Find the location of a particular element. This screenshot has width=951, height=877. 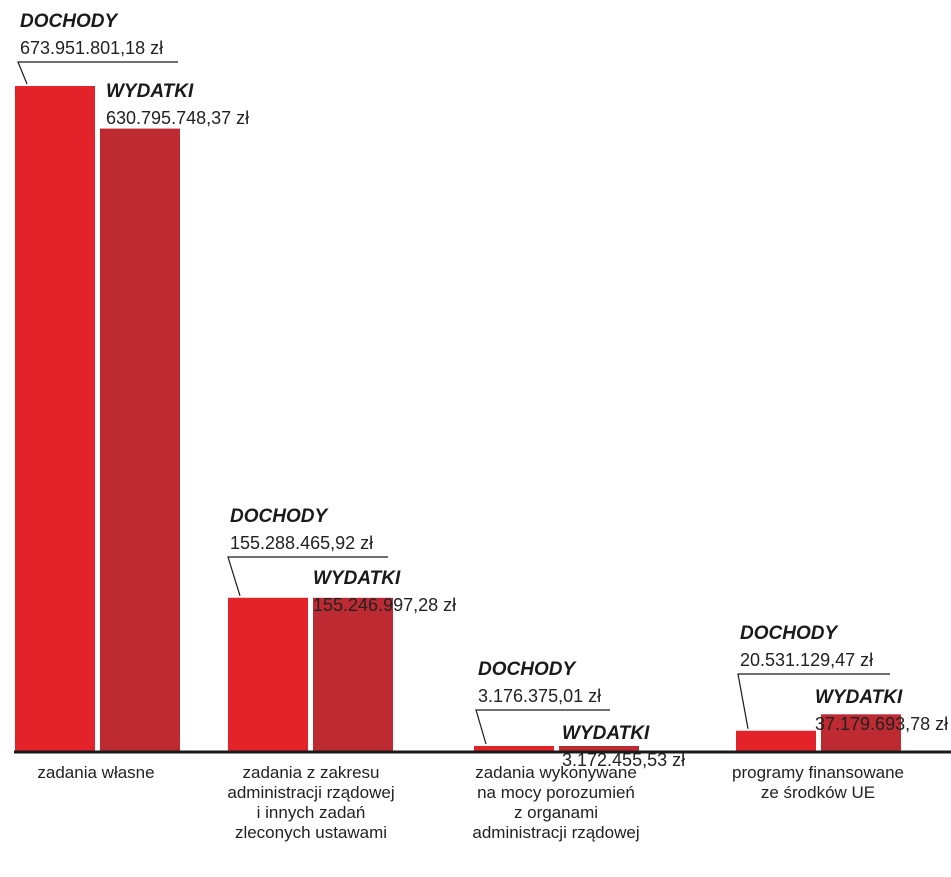

value-label-dochody-3: 20.531.129,47 zł is located at coordinates (806, 660).